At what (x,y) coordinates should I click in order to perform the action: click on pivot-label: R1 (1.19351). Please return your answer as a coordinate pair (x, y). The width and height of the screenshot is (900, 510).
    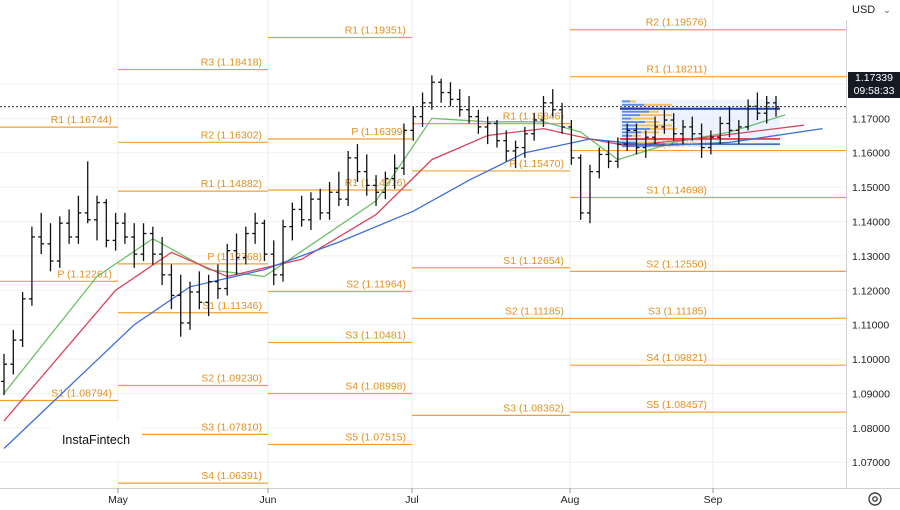
    Looking at the image, I should click on (375, 30).